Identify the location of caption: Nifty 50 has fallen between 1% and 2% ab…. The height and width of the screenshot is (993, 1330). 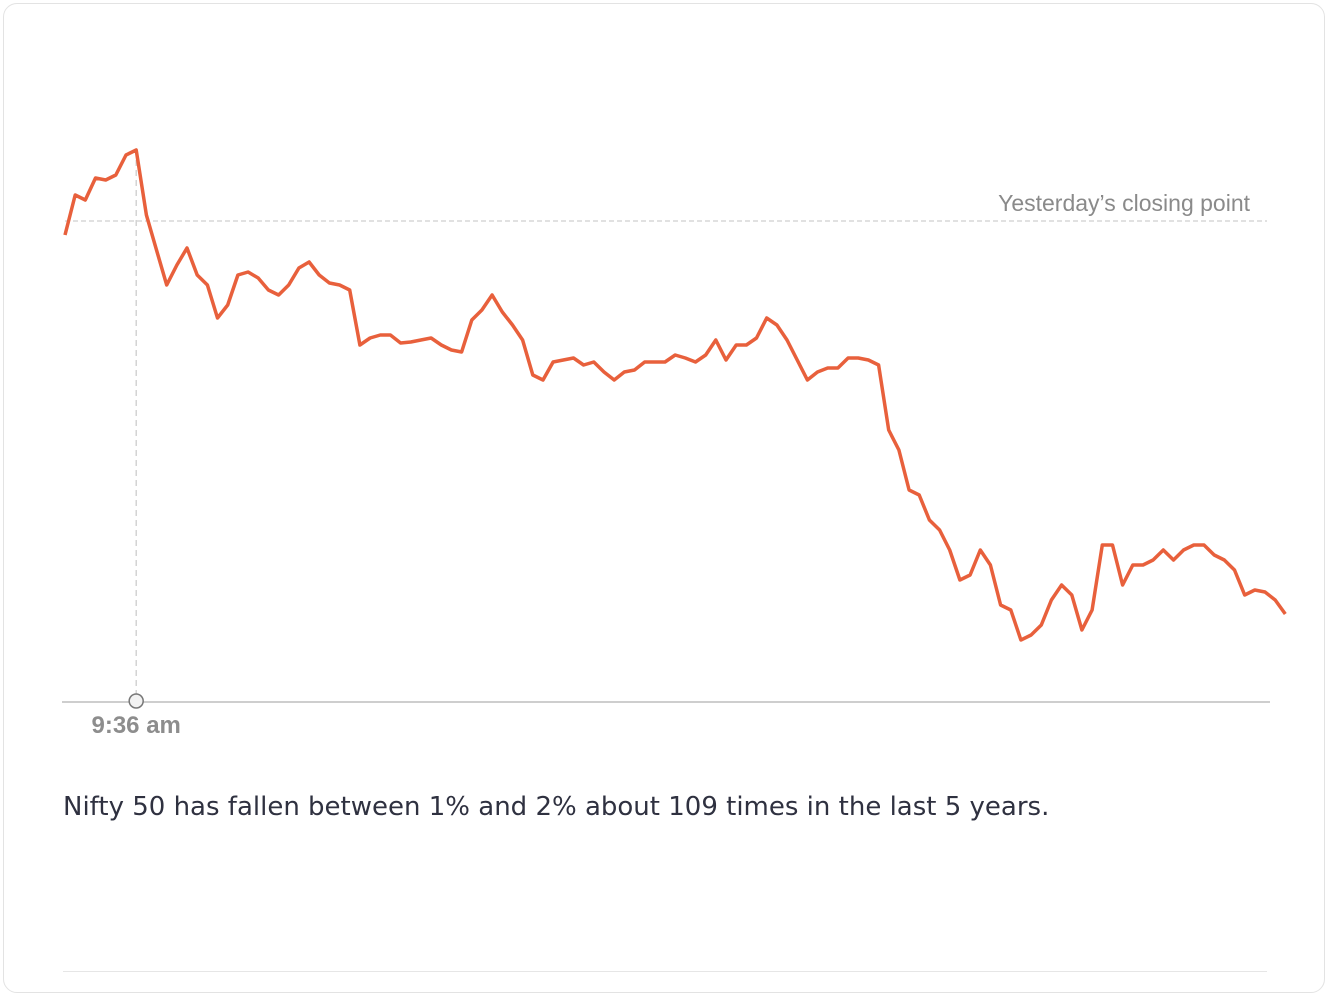
(556, 807).